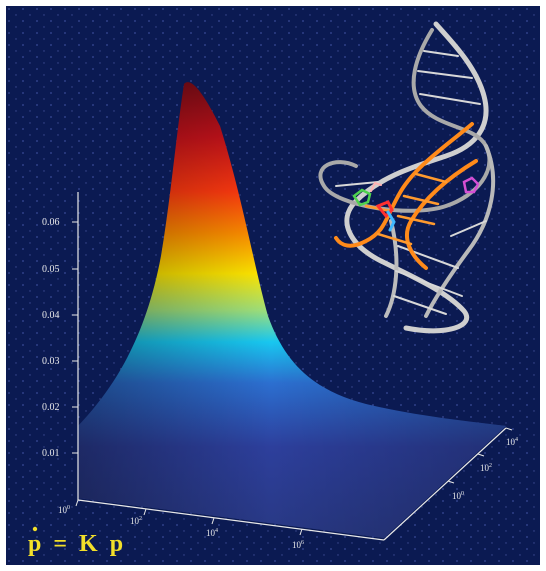 This screenshot has width=546, height=571. I want to click on equation-dot, so click(35, 529).